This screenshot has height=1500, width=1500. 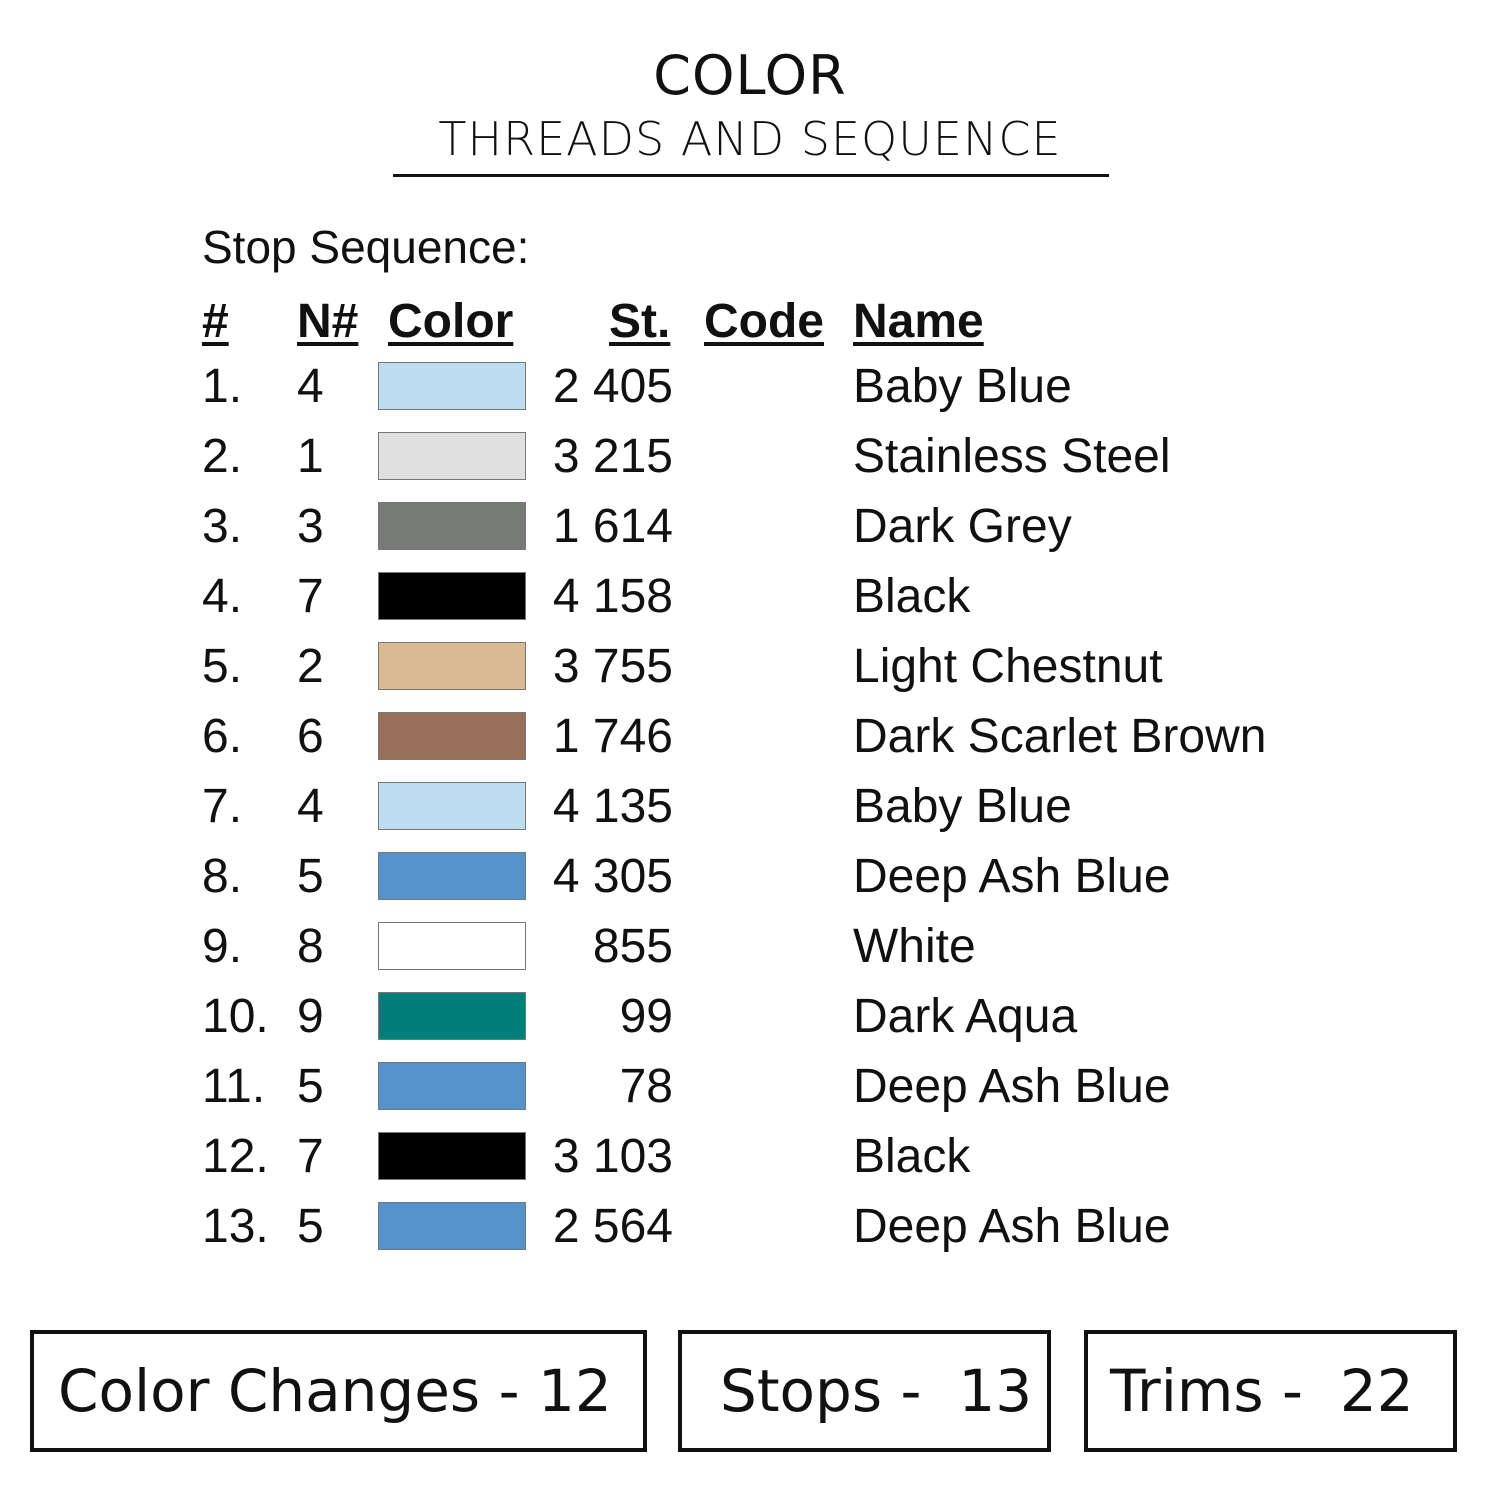 What do you see at coordinates (310, 946) in the screenshot?
I see `needle-number: 8` at bounding box center [310, 946].